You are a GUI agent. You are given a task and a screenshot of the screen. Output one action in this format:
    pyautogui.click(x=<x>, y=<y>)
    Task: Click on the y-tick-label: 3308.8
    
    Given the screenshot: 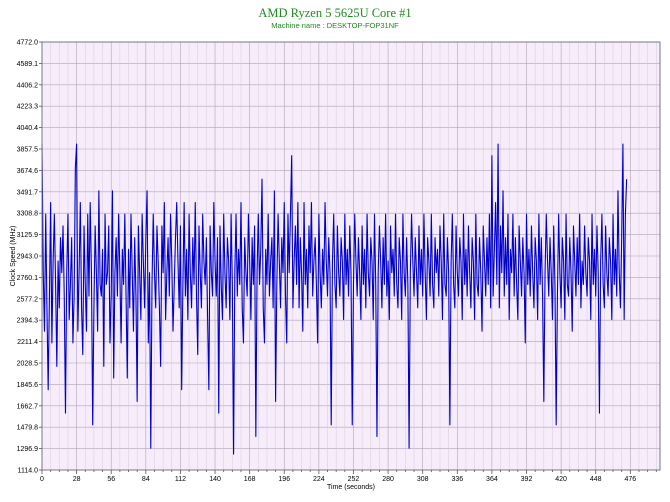 What is the action you would take?
    pyautogui.click(x=28, y=214)
    